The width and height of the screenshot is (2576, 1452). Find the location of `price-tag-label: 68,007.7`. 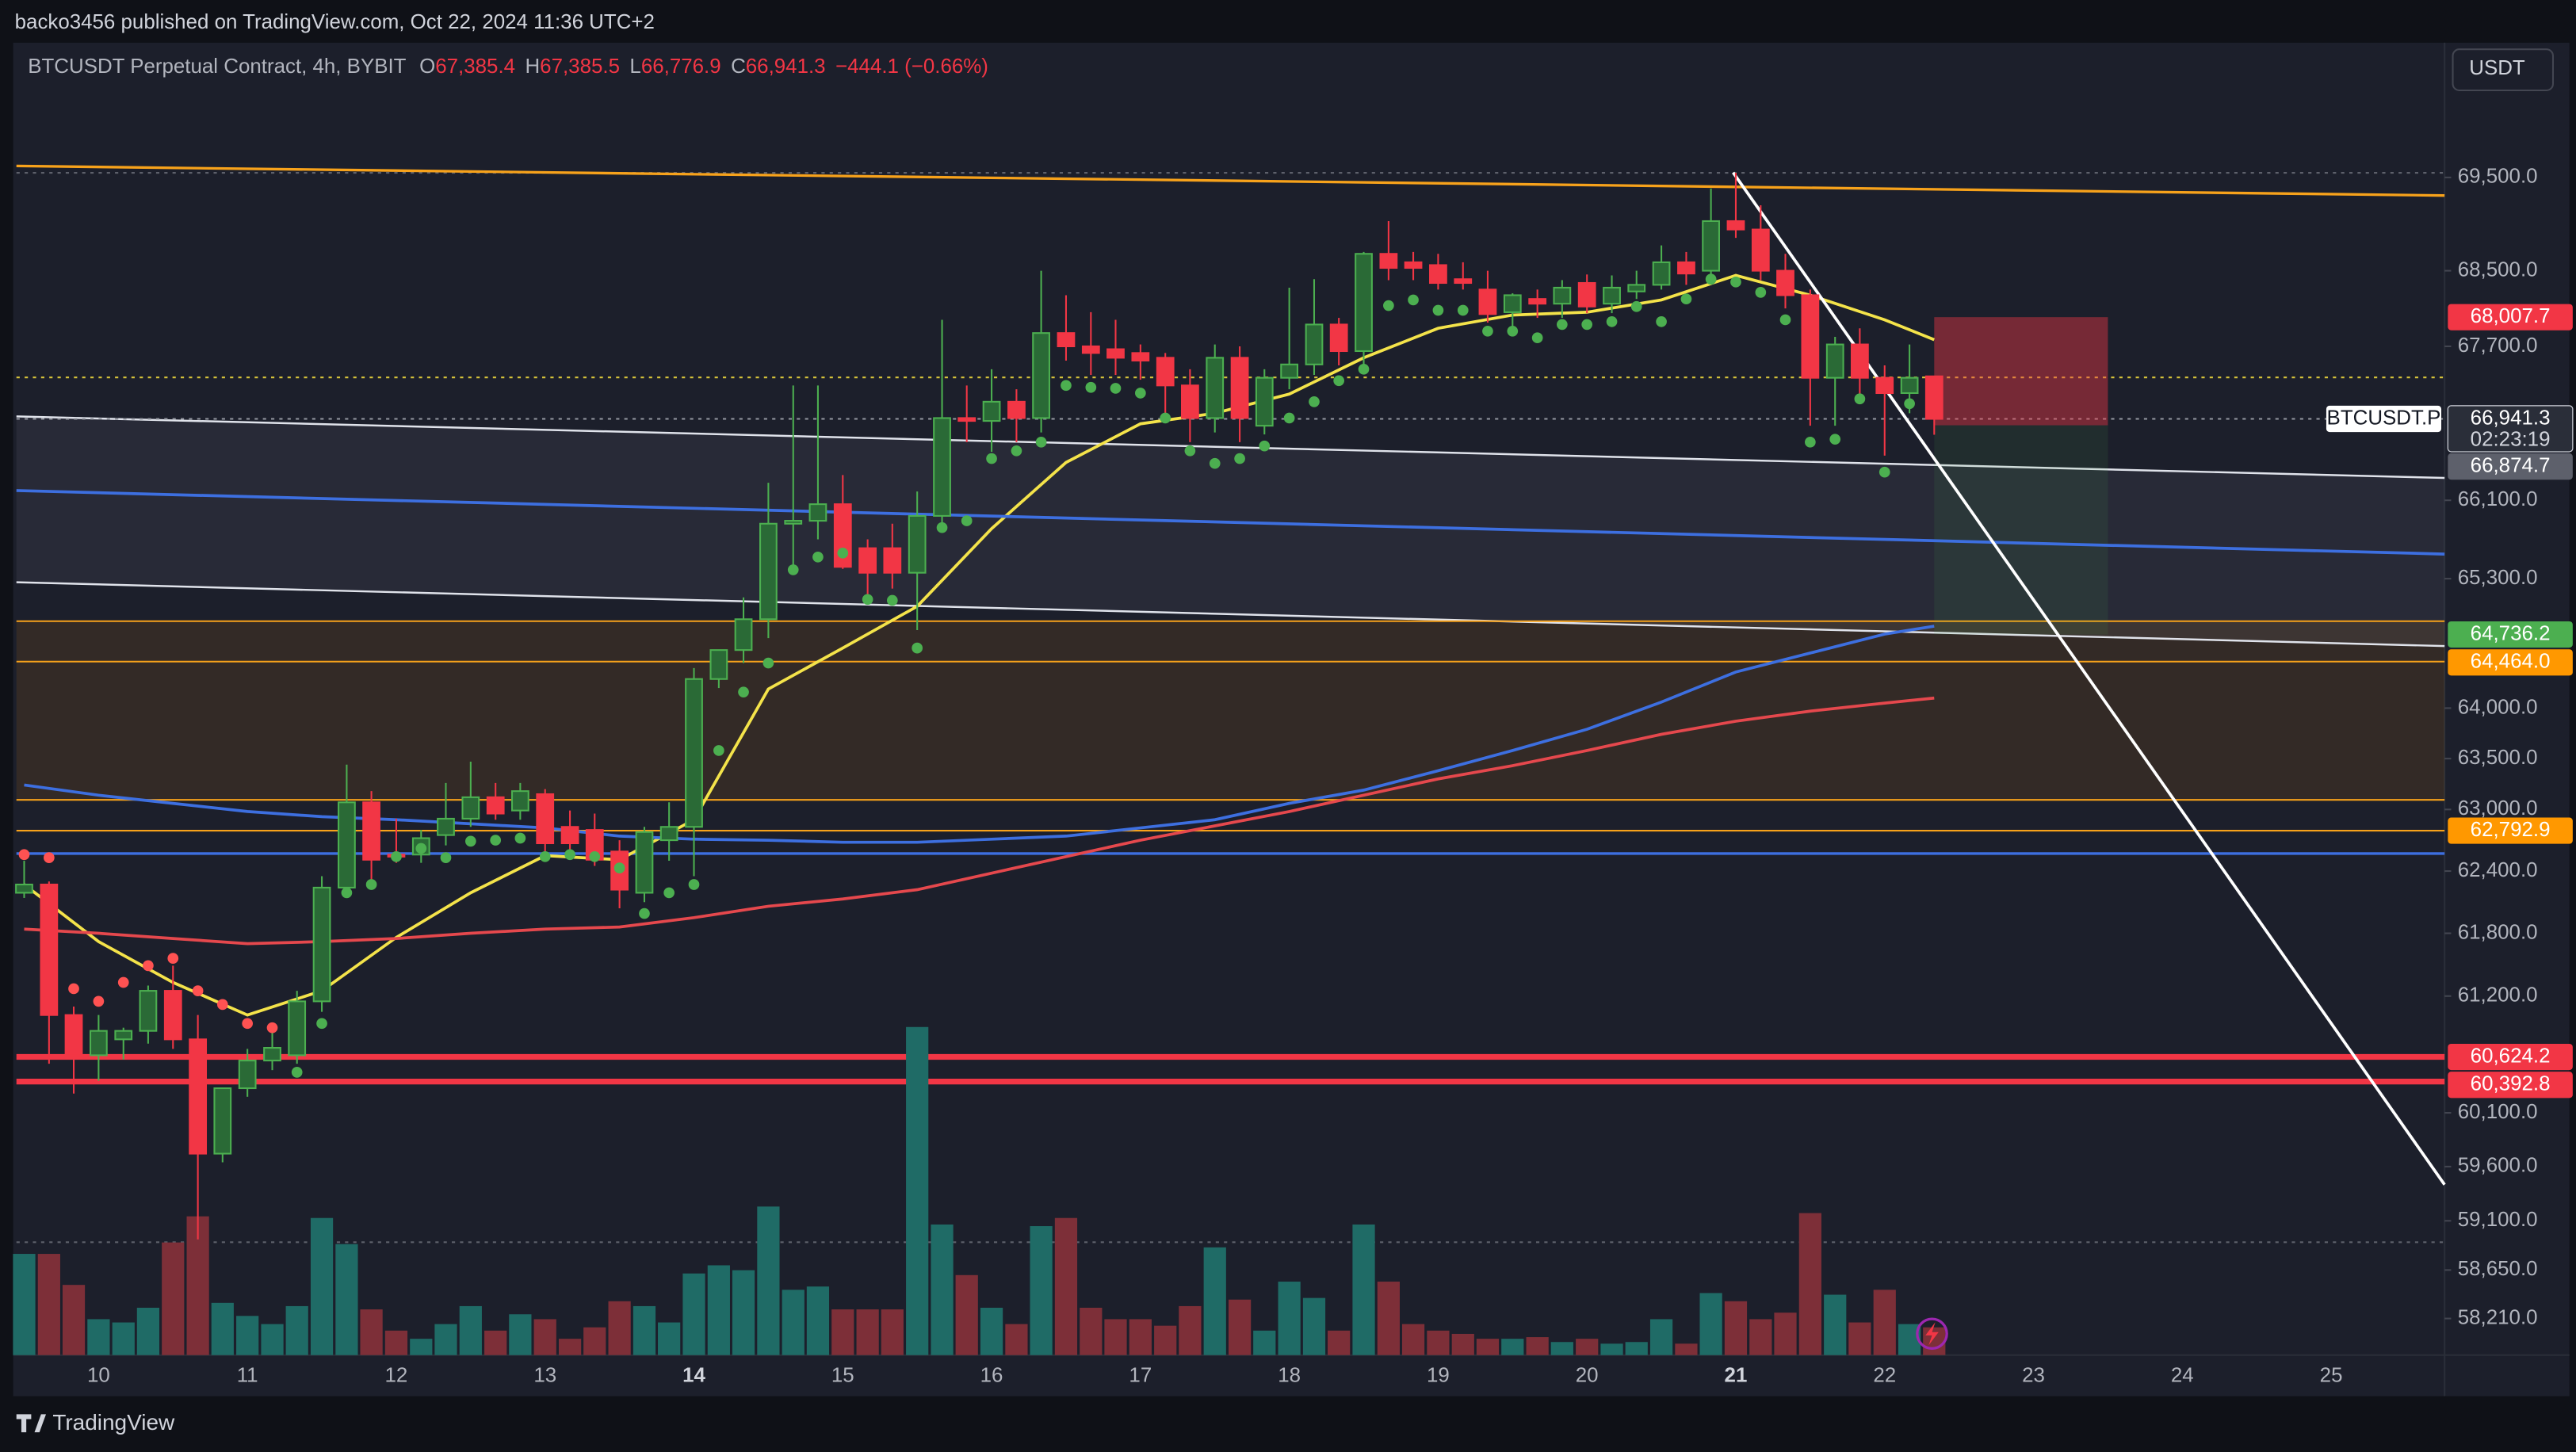

price-tag-label: 68,007.7 is located at coordinates (2511, 316).